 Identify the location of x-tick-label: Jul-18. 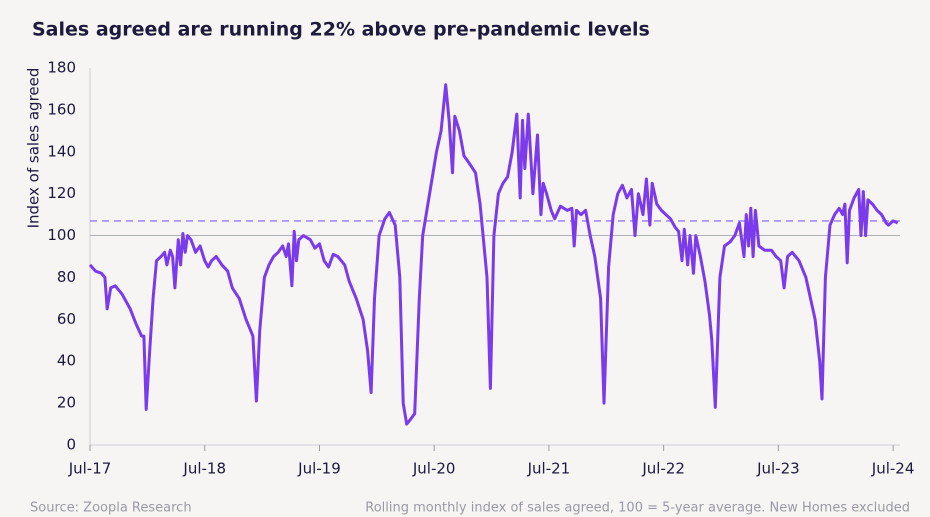
(204, 469).